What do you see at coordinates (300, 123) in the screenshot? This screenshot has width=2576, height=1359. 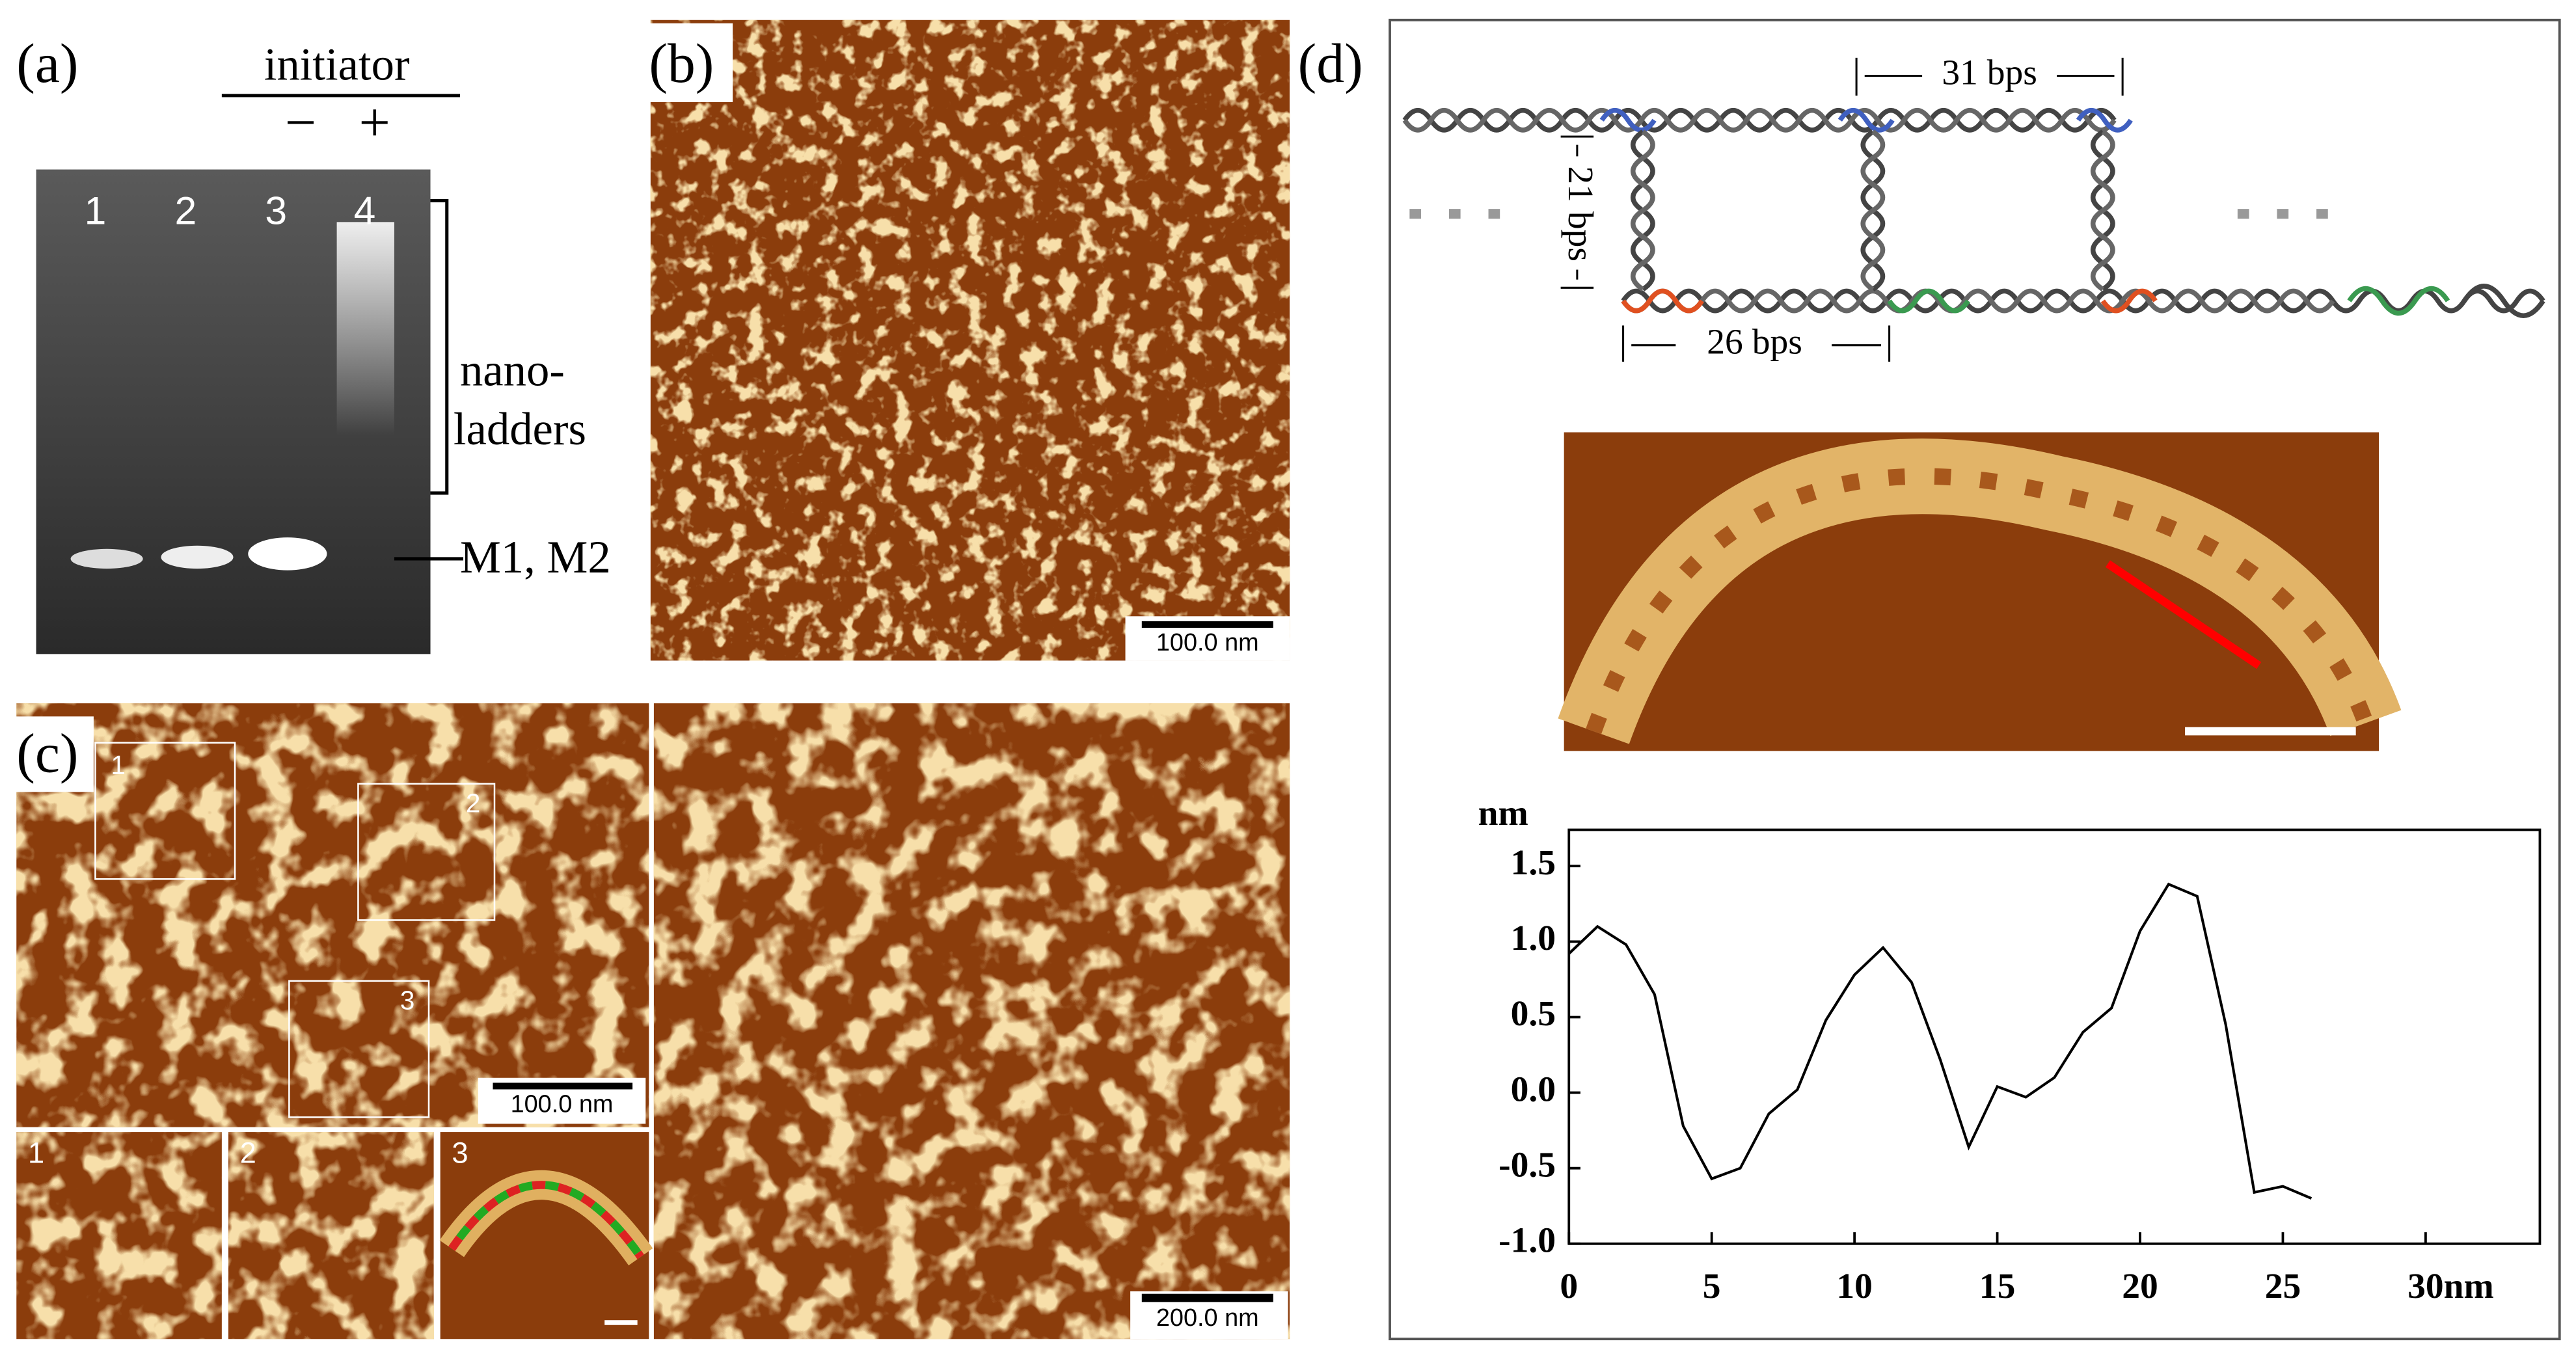 I see `minus: −` at bounding box center [300, 123].